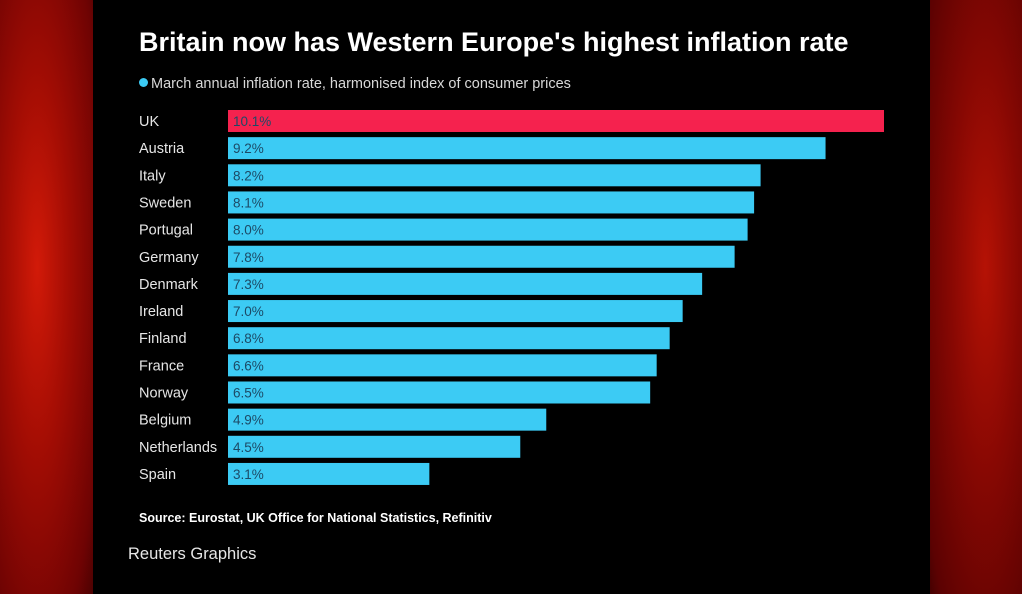  What do you see at coordinates (161, 366) in the screenshot?
I see `category-label: France` at bounding box center [161, 366].